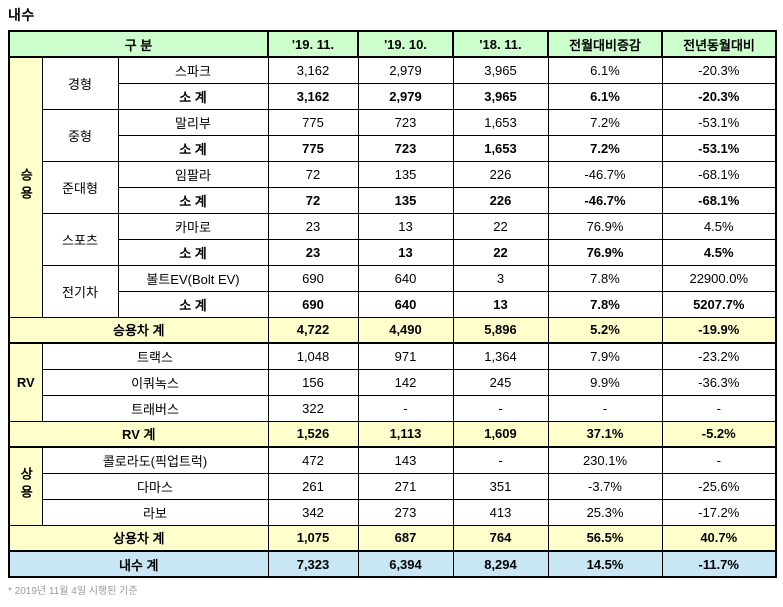 Image resolution: width=783 pixels, height=607 pixels. I want to click on value-cell: 1,113, so click(405, 434).